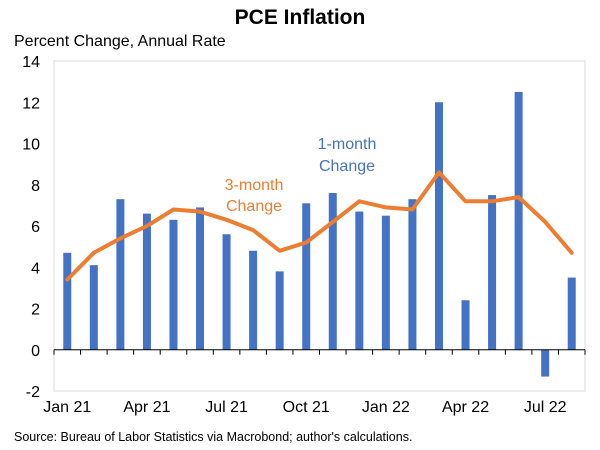 This screenshot has height=450, width=600. I want to click on annotation-3-month-line2: Change, so click(254, 206).